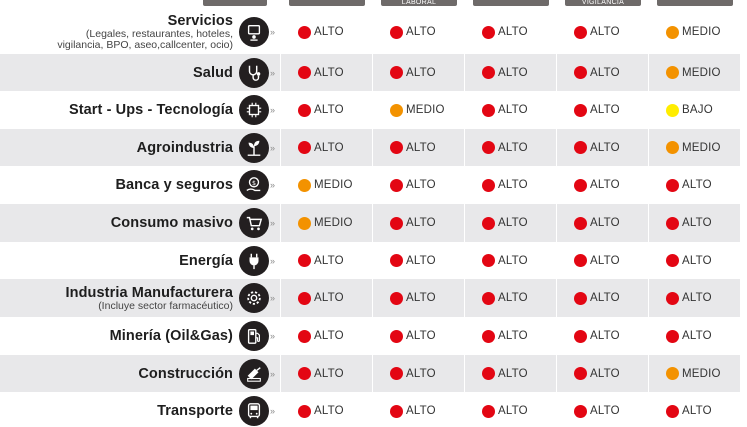 Image resolution: width=747 pixels, height=427 pixels. What do you see at coordinates (174, 336) in the screenshot?
I see `sector-label: Minería (Oil&Gas)` at bounding box center [174, 336].